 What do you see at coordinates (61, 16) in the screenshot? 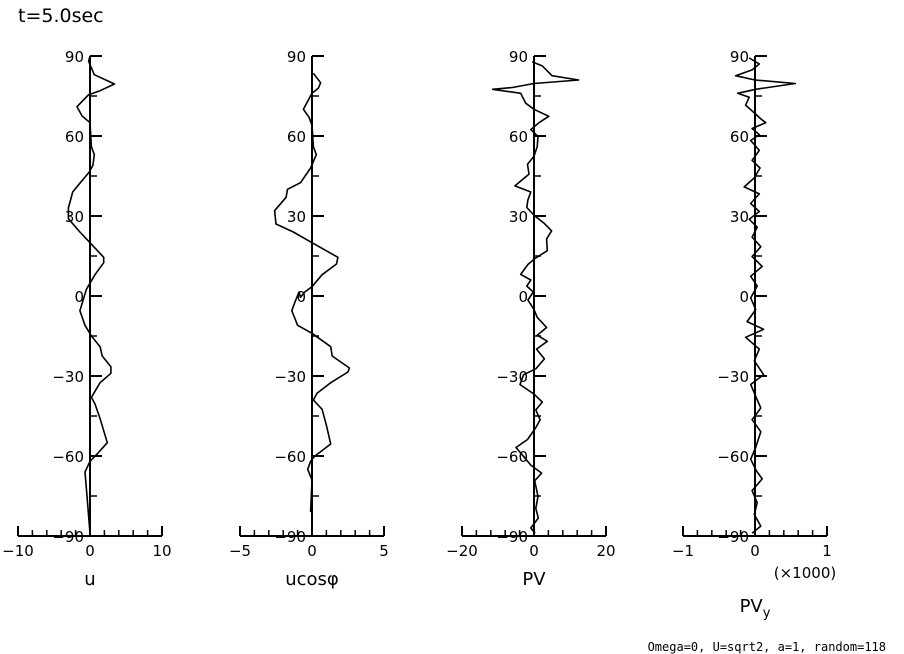
I see `figure-title: t=5.0sec` at bounding box center [61, 16].